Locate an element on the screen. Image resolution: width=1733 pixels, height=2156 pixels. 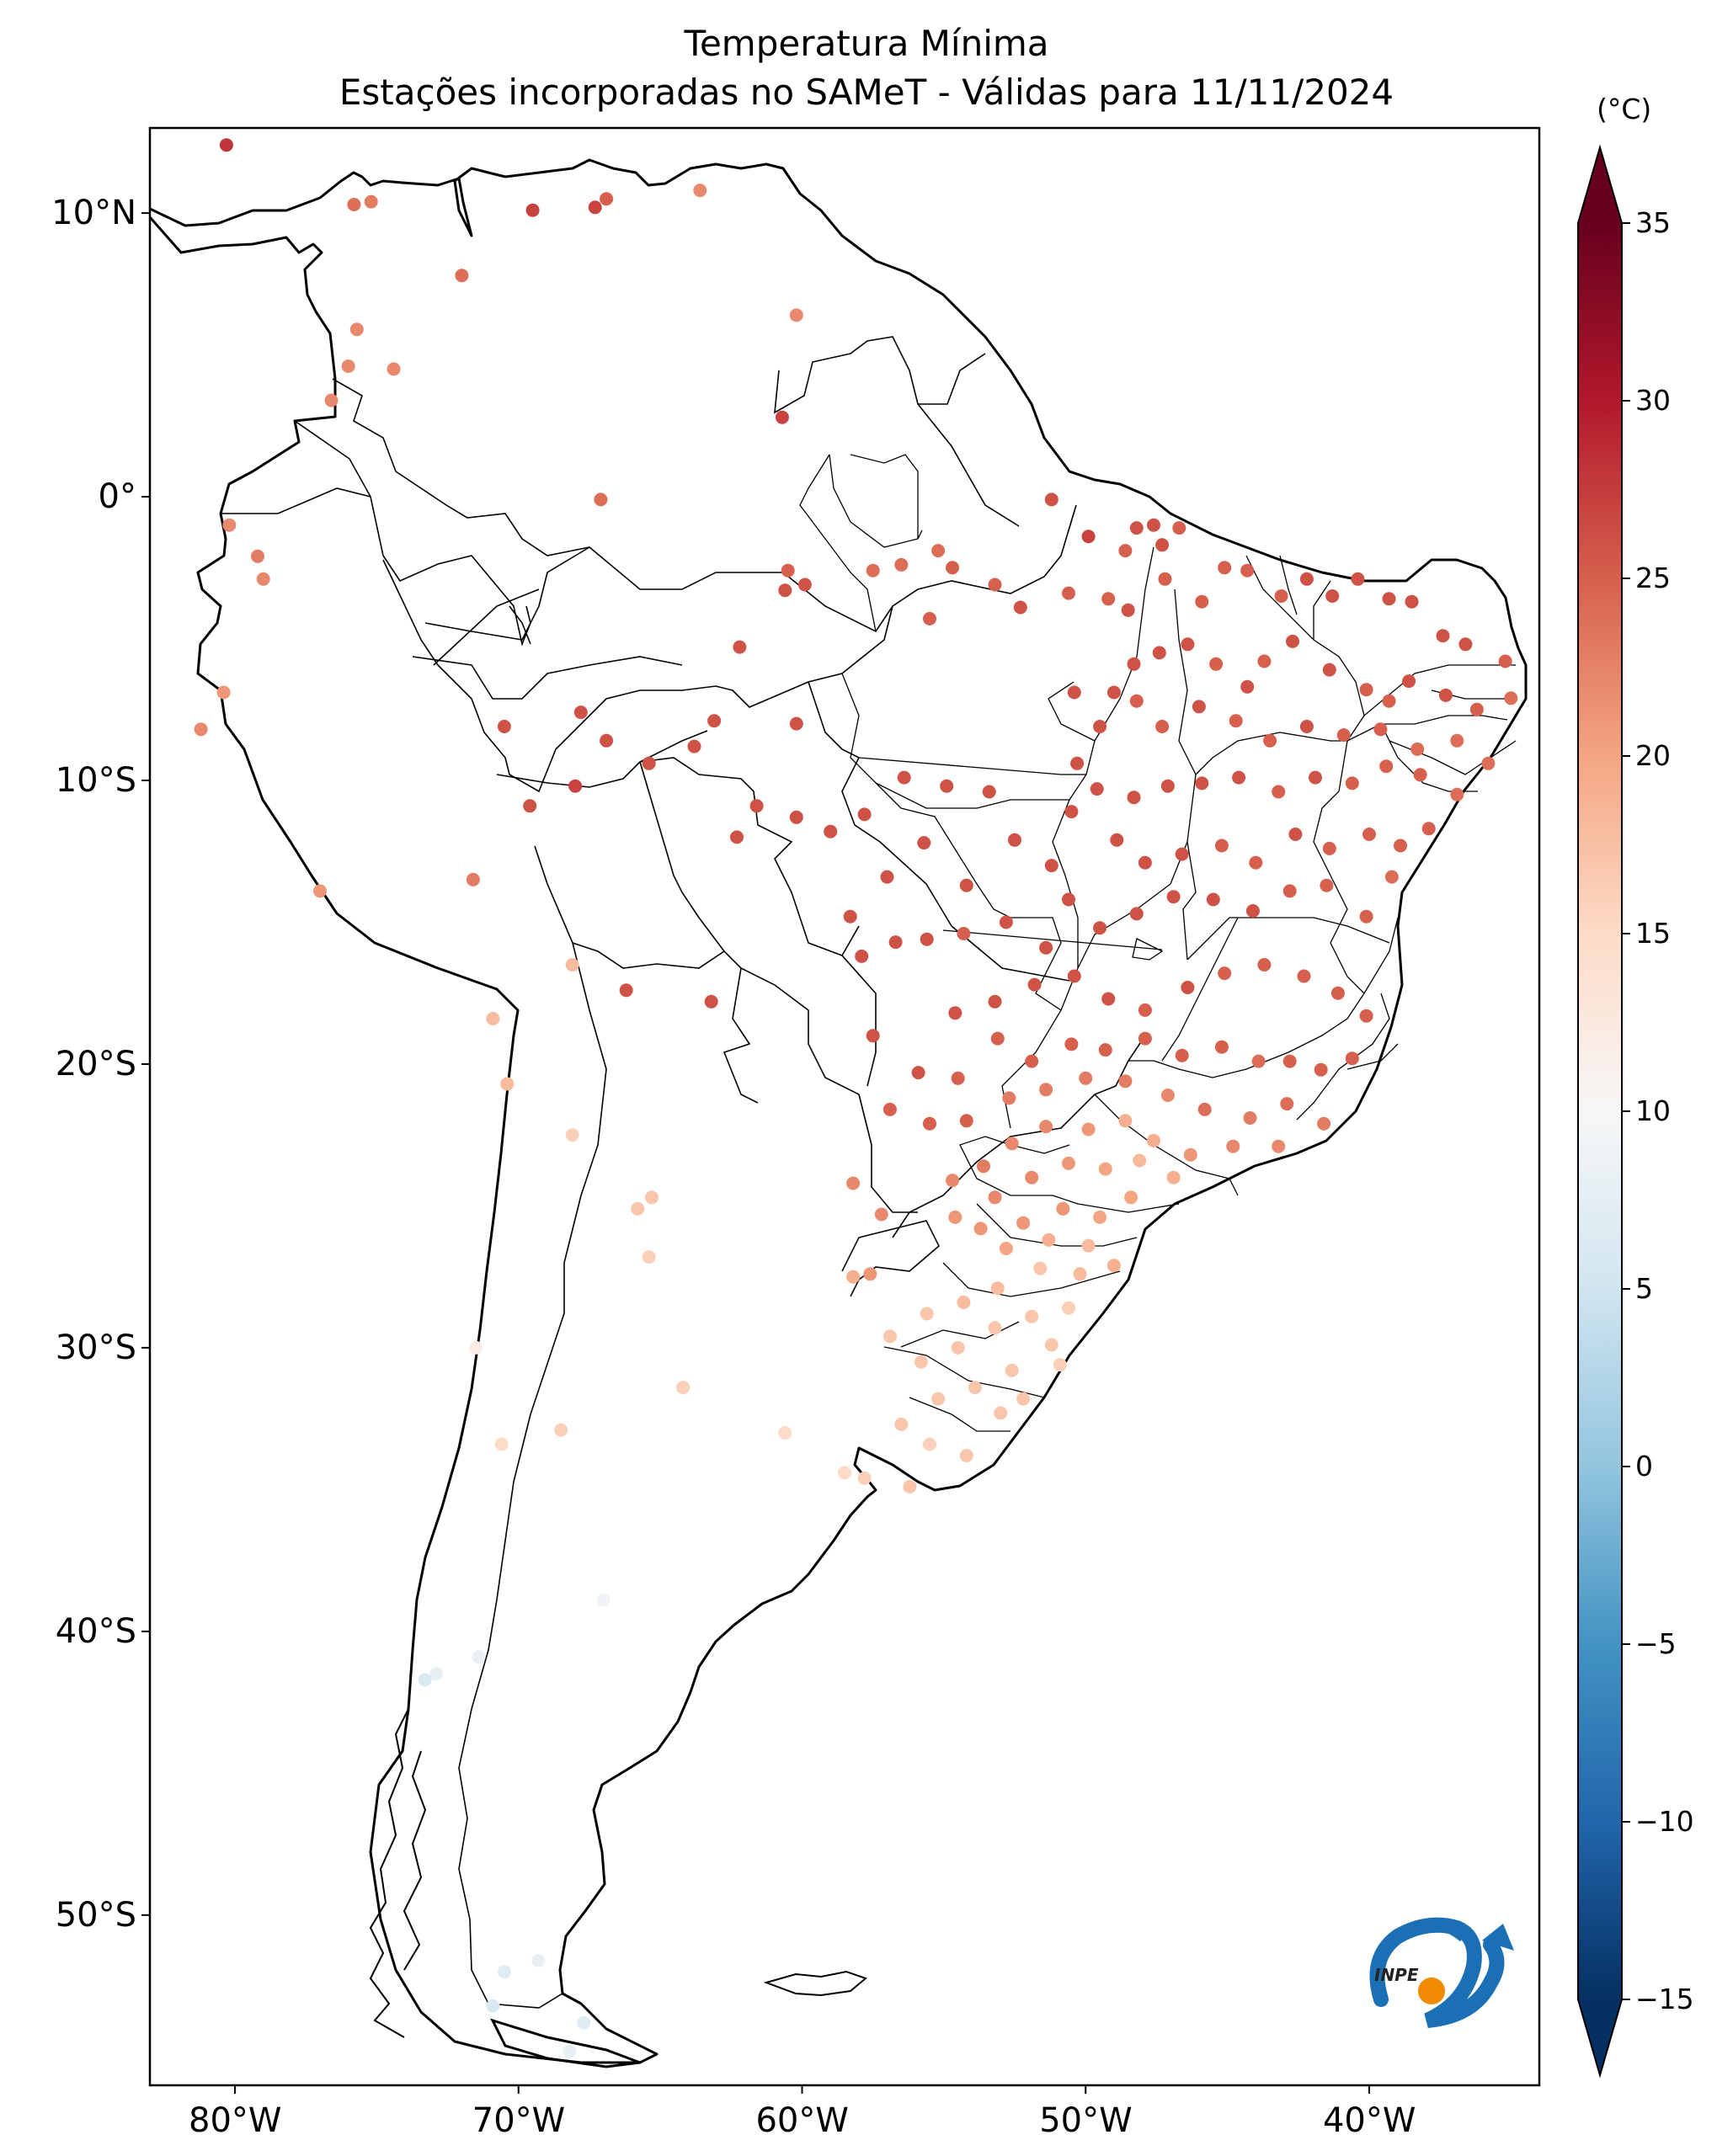
colorbar-tick-label: −10 is located at coordinates (1664, 1822).